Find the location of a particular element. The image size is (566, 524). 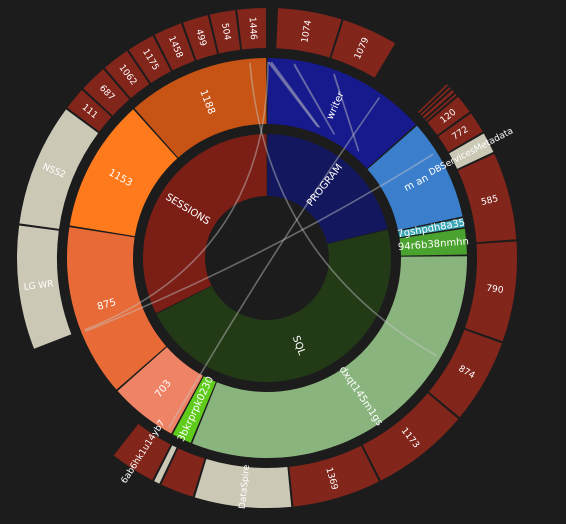

outer-label-16: DataSpire is located at coordinates (245, 487).